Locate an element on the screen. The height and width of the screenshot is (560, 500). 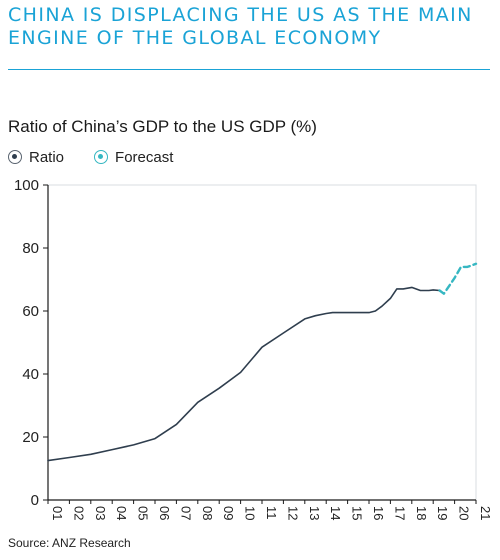
legend-item-ratio: Ratio is located at coordinates (36, 157).